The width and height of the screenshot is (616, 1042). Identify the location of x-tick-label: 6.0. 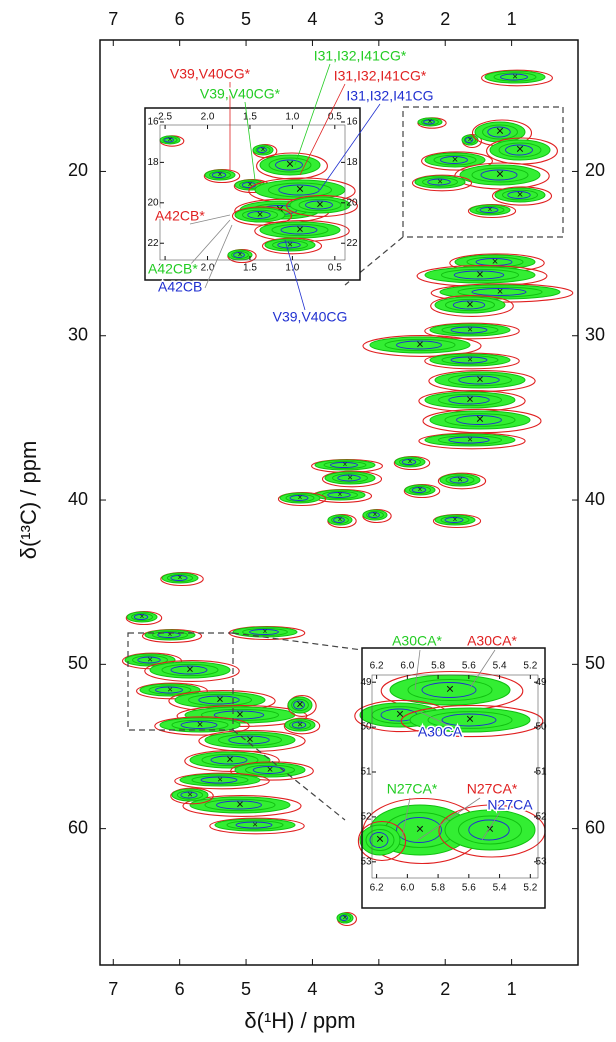
(407, 666).